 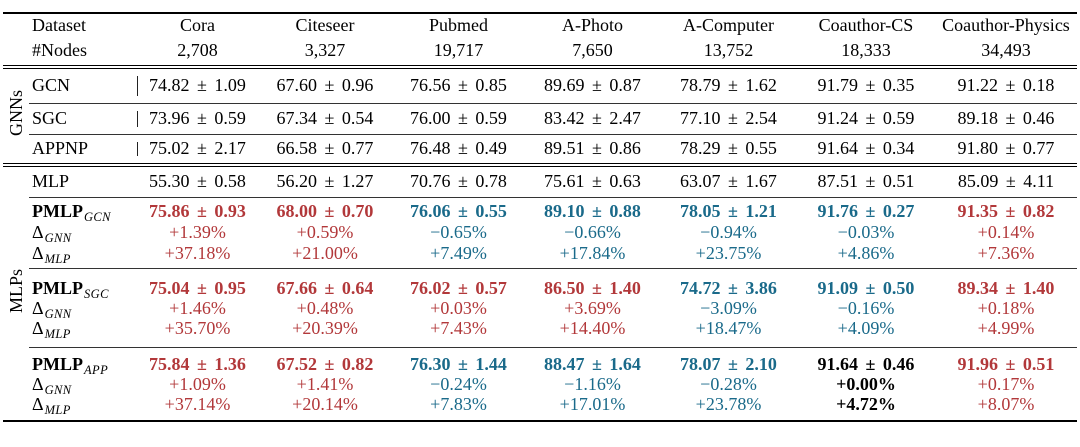 I want to click on pmlp-sgc-a-computer-delta-mlp: +18.47%, so click(x=728, y=327).